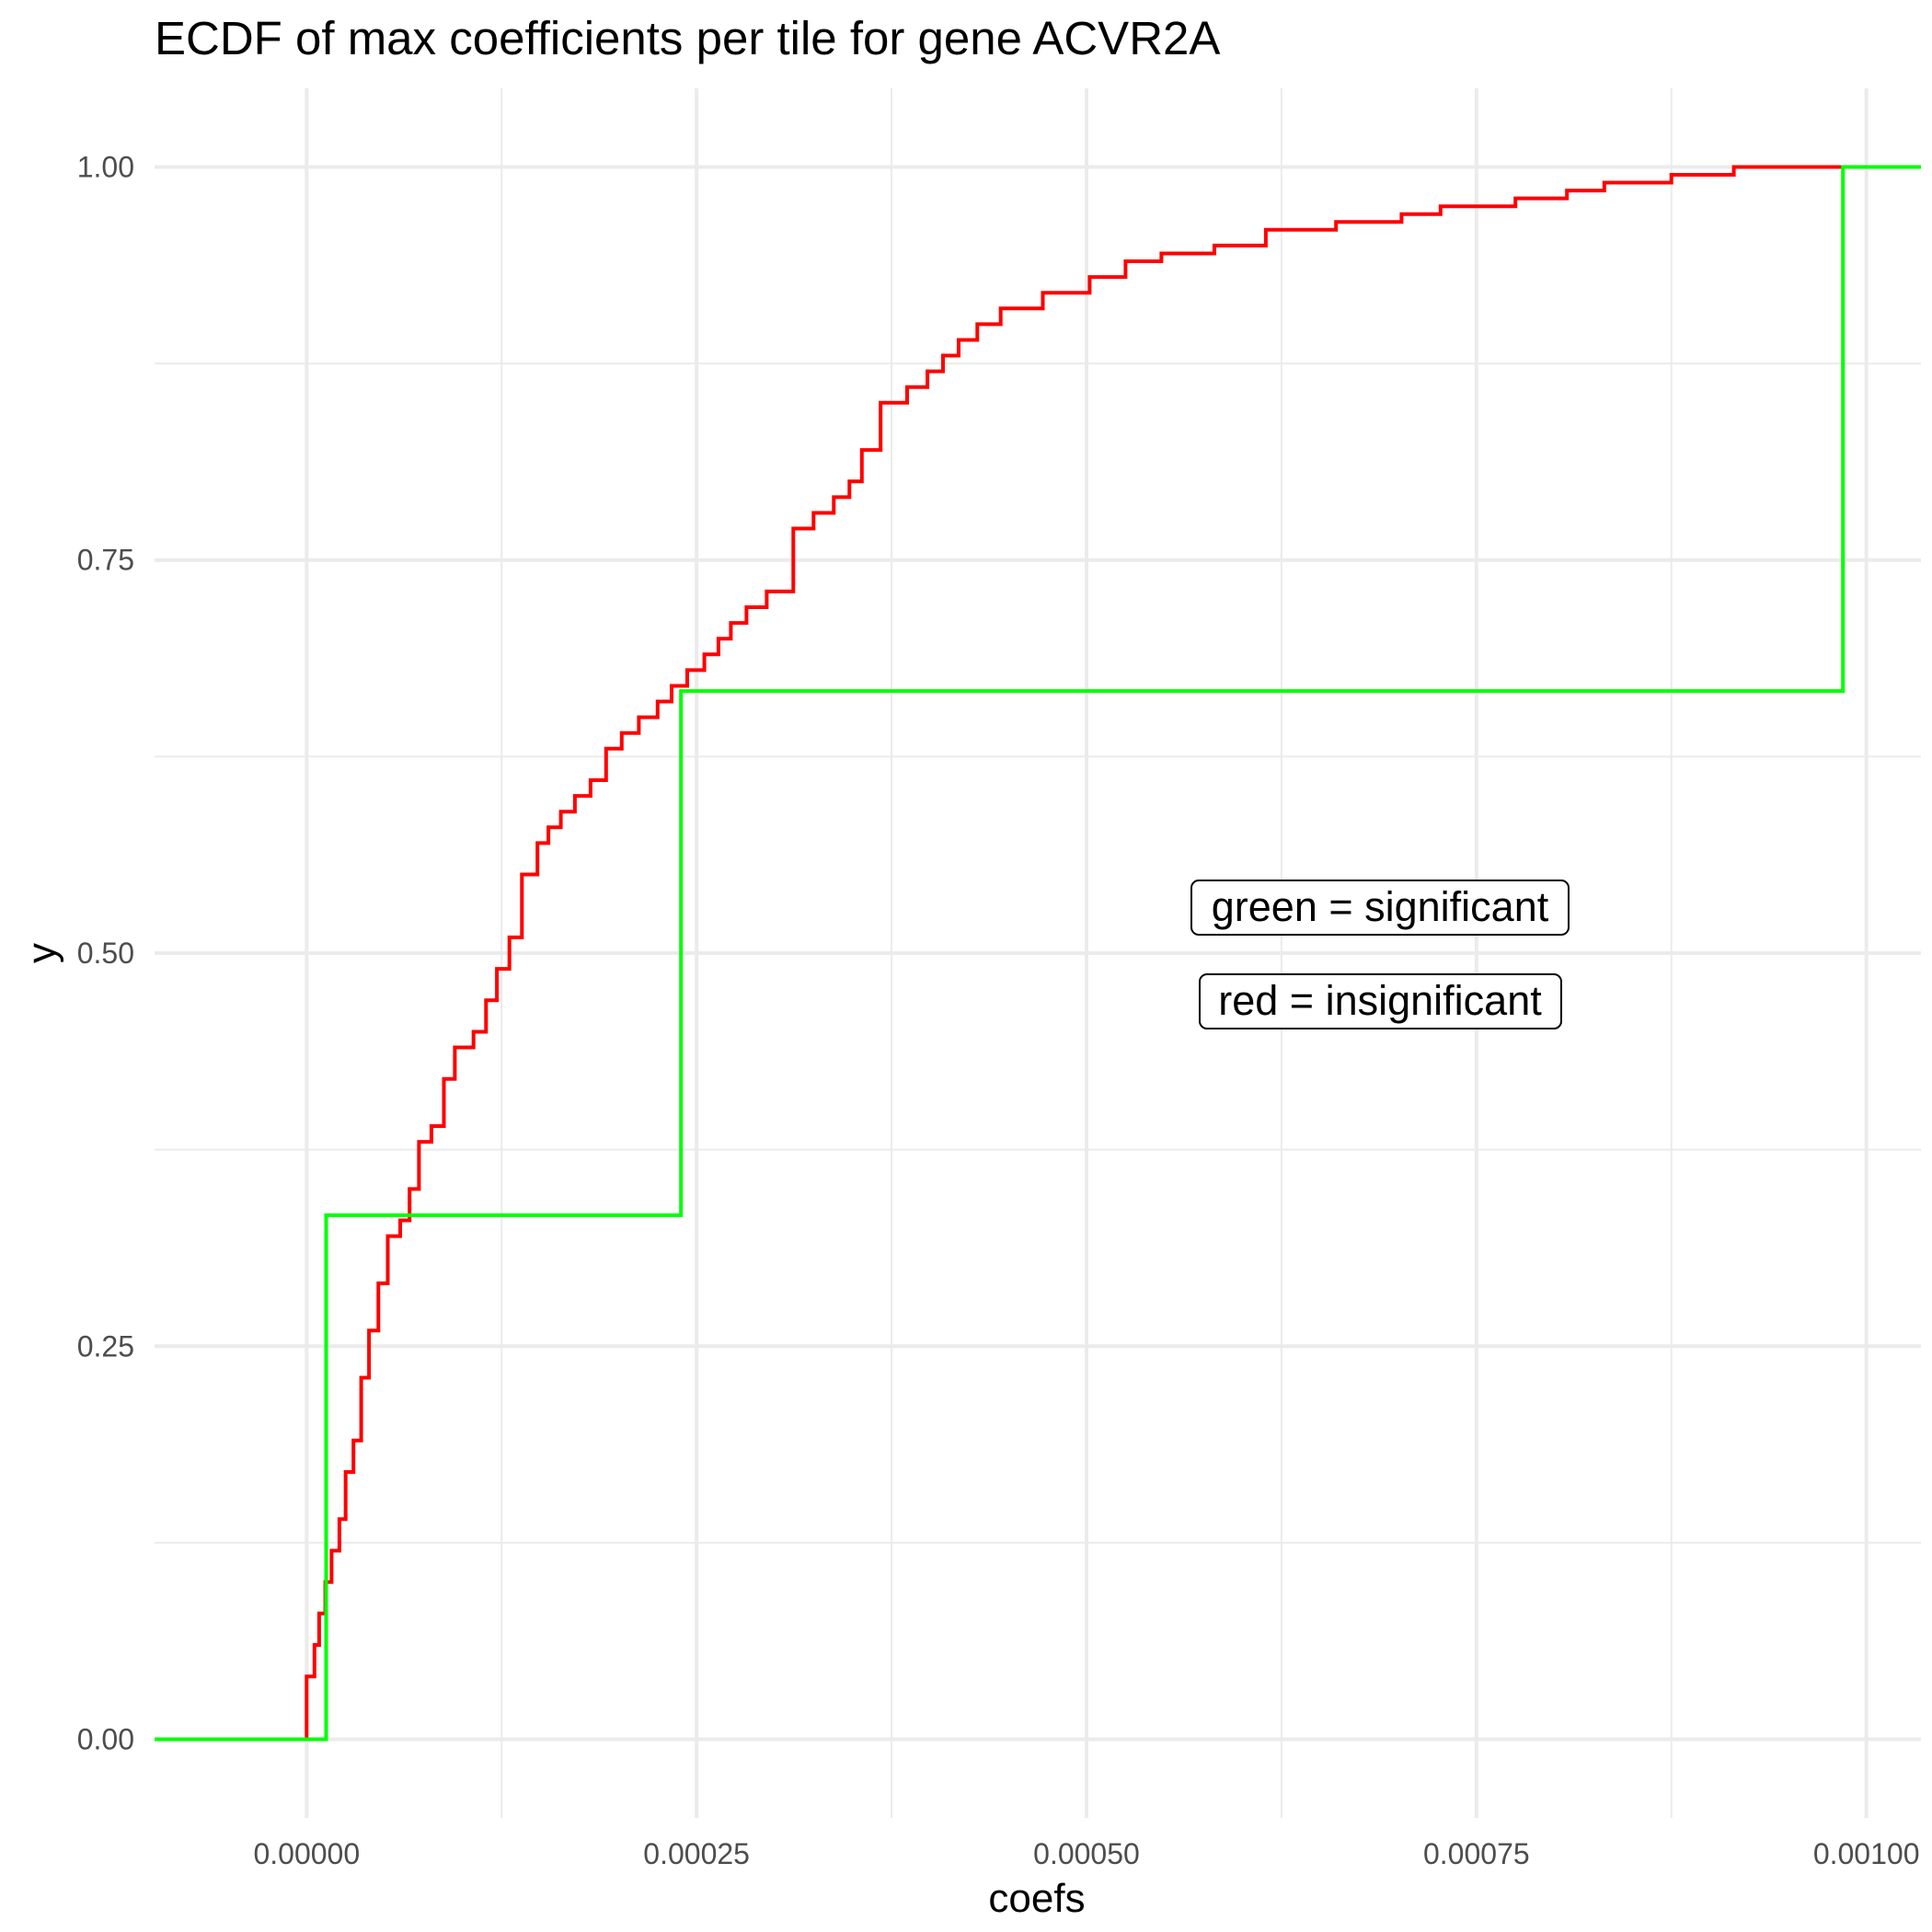 The width and height of the screenshot is (1932, 1932). What do you see at coordinates (41, 953) in the screenshot?
I see `y-axis-title: y` at bounding box center [41, 953].